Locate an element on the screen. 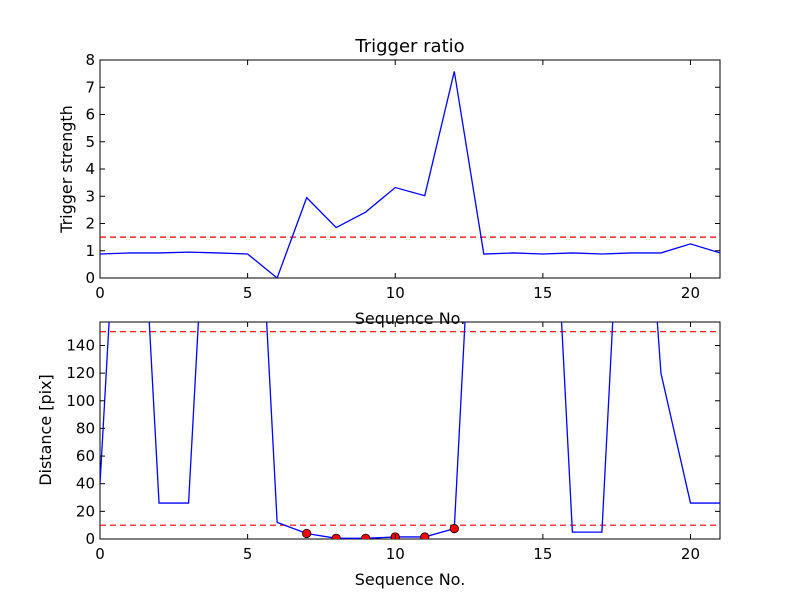 This screenshot has width=800, height=600. top-y-tick-label: 3 is located at coordinates (90, 196).